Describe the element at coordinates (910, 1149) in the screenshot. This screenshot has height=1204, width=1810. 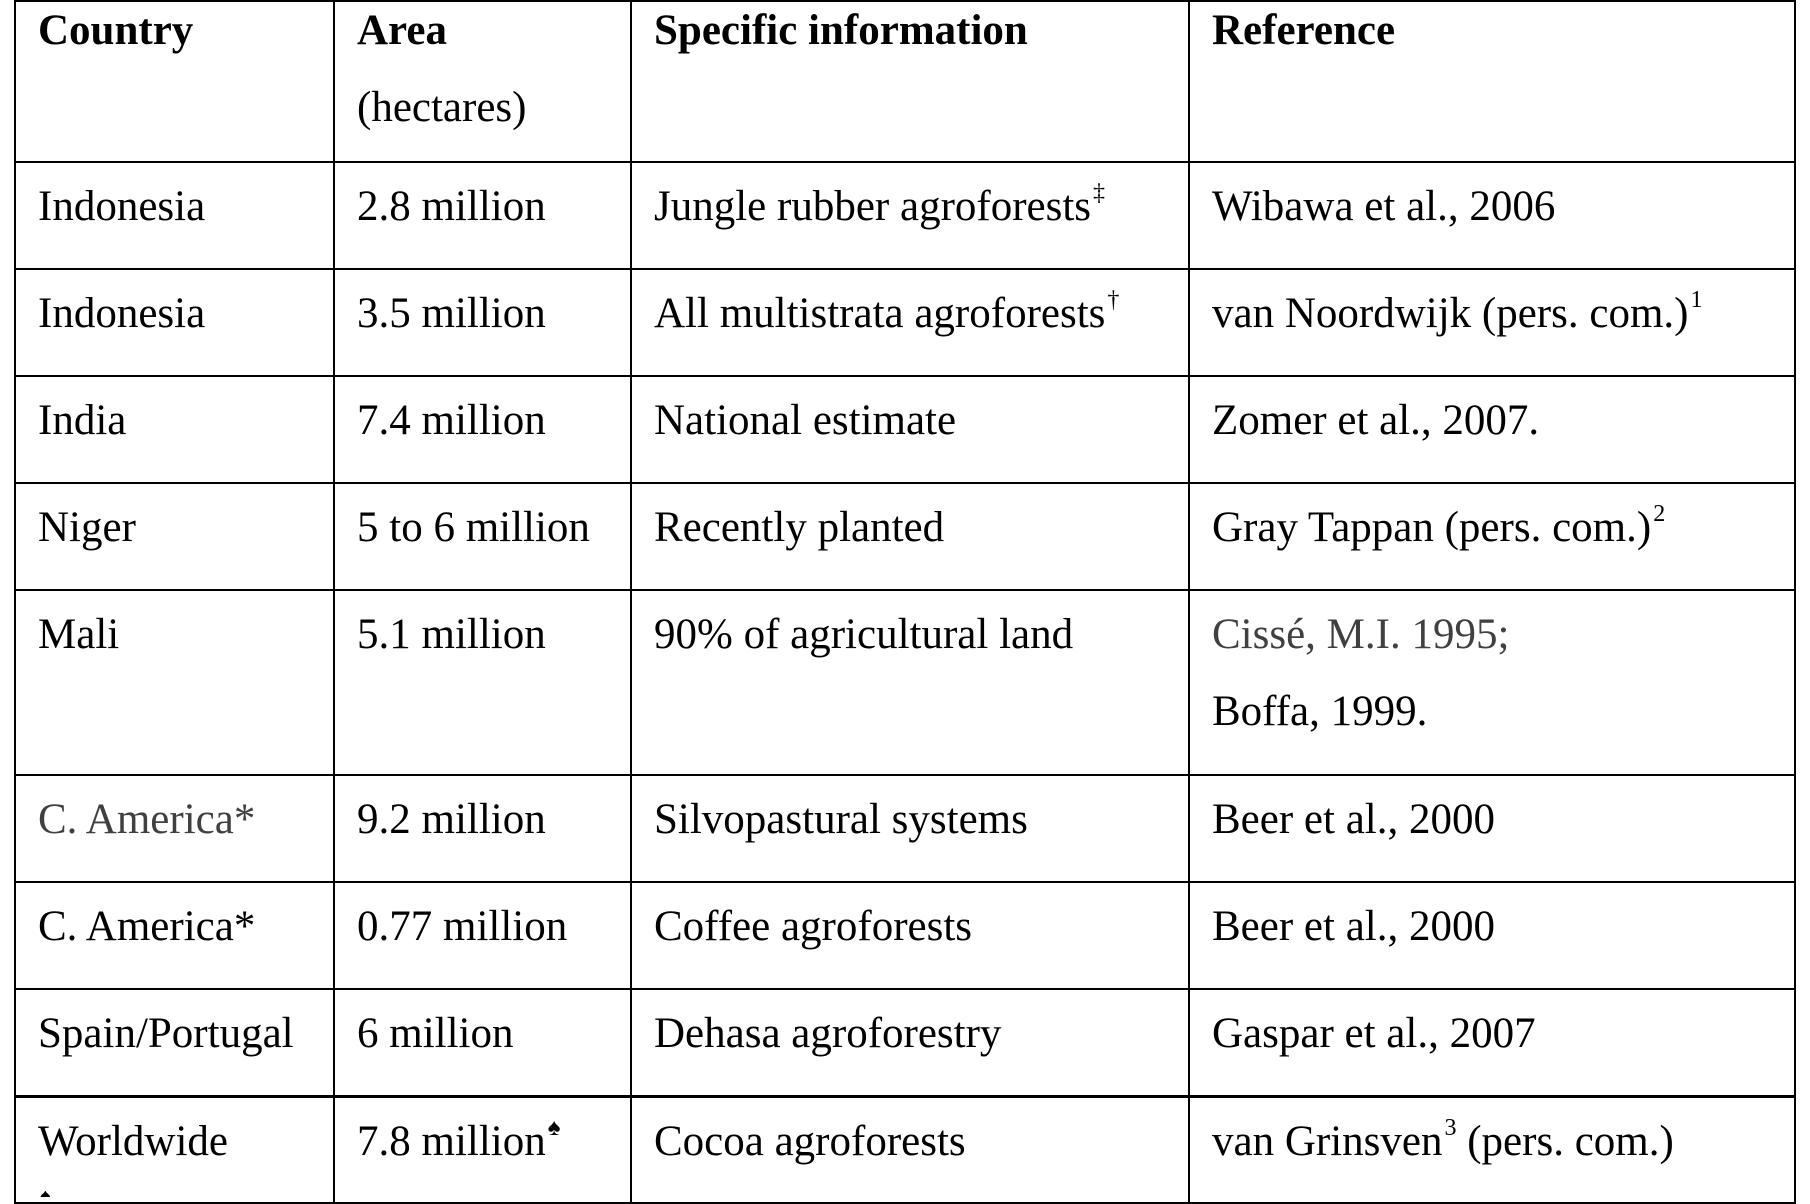
I see `cell-info: Cocoa agroforests` at that location.